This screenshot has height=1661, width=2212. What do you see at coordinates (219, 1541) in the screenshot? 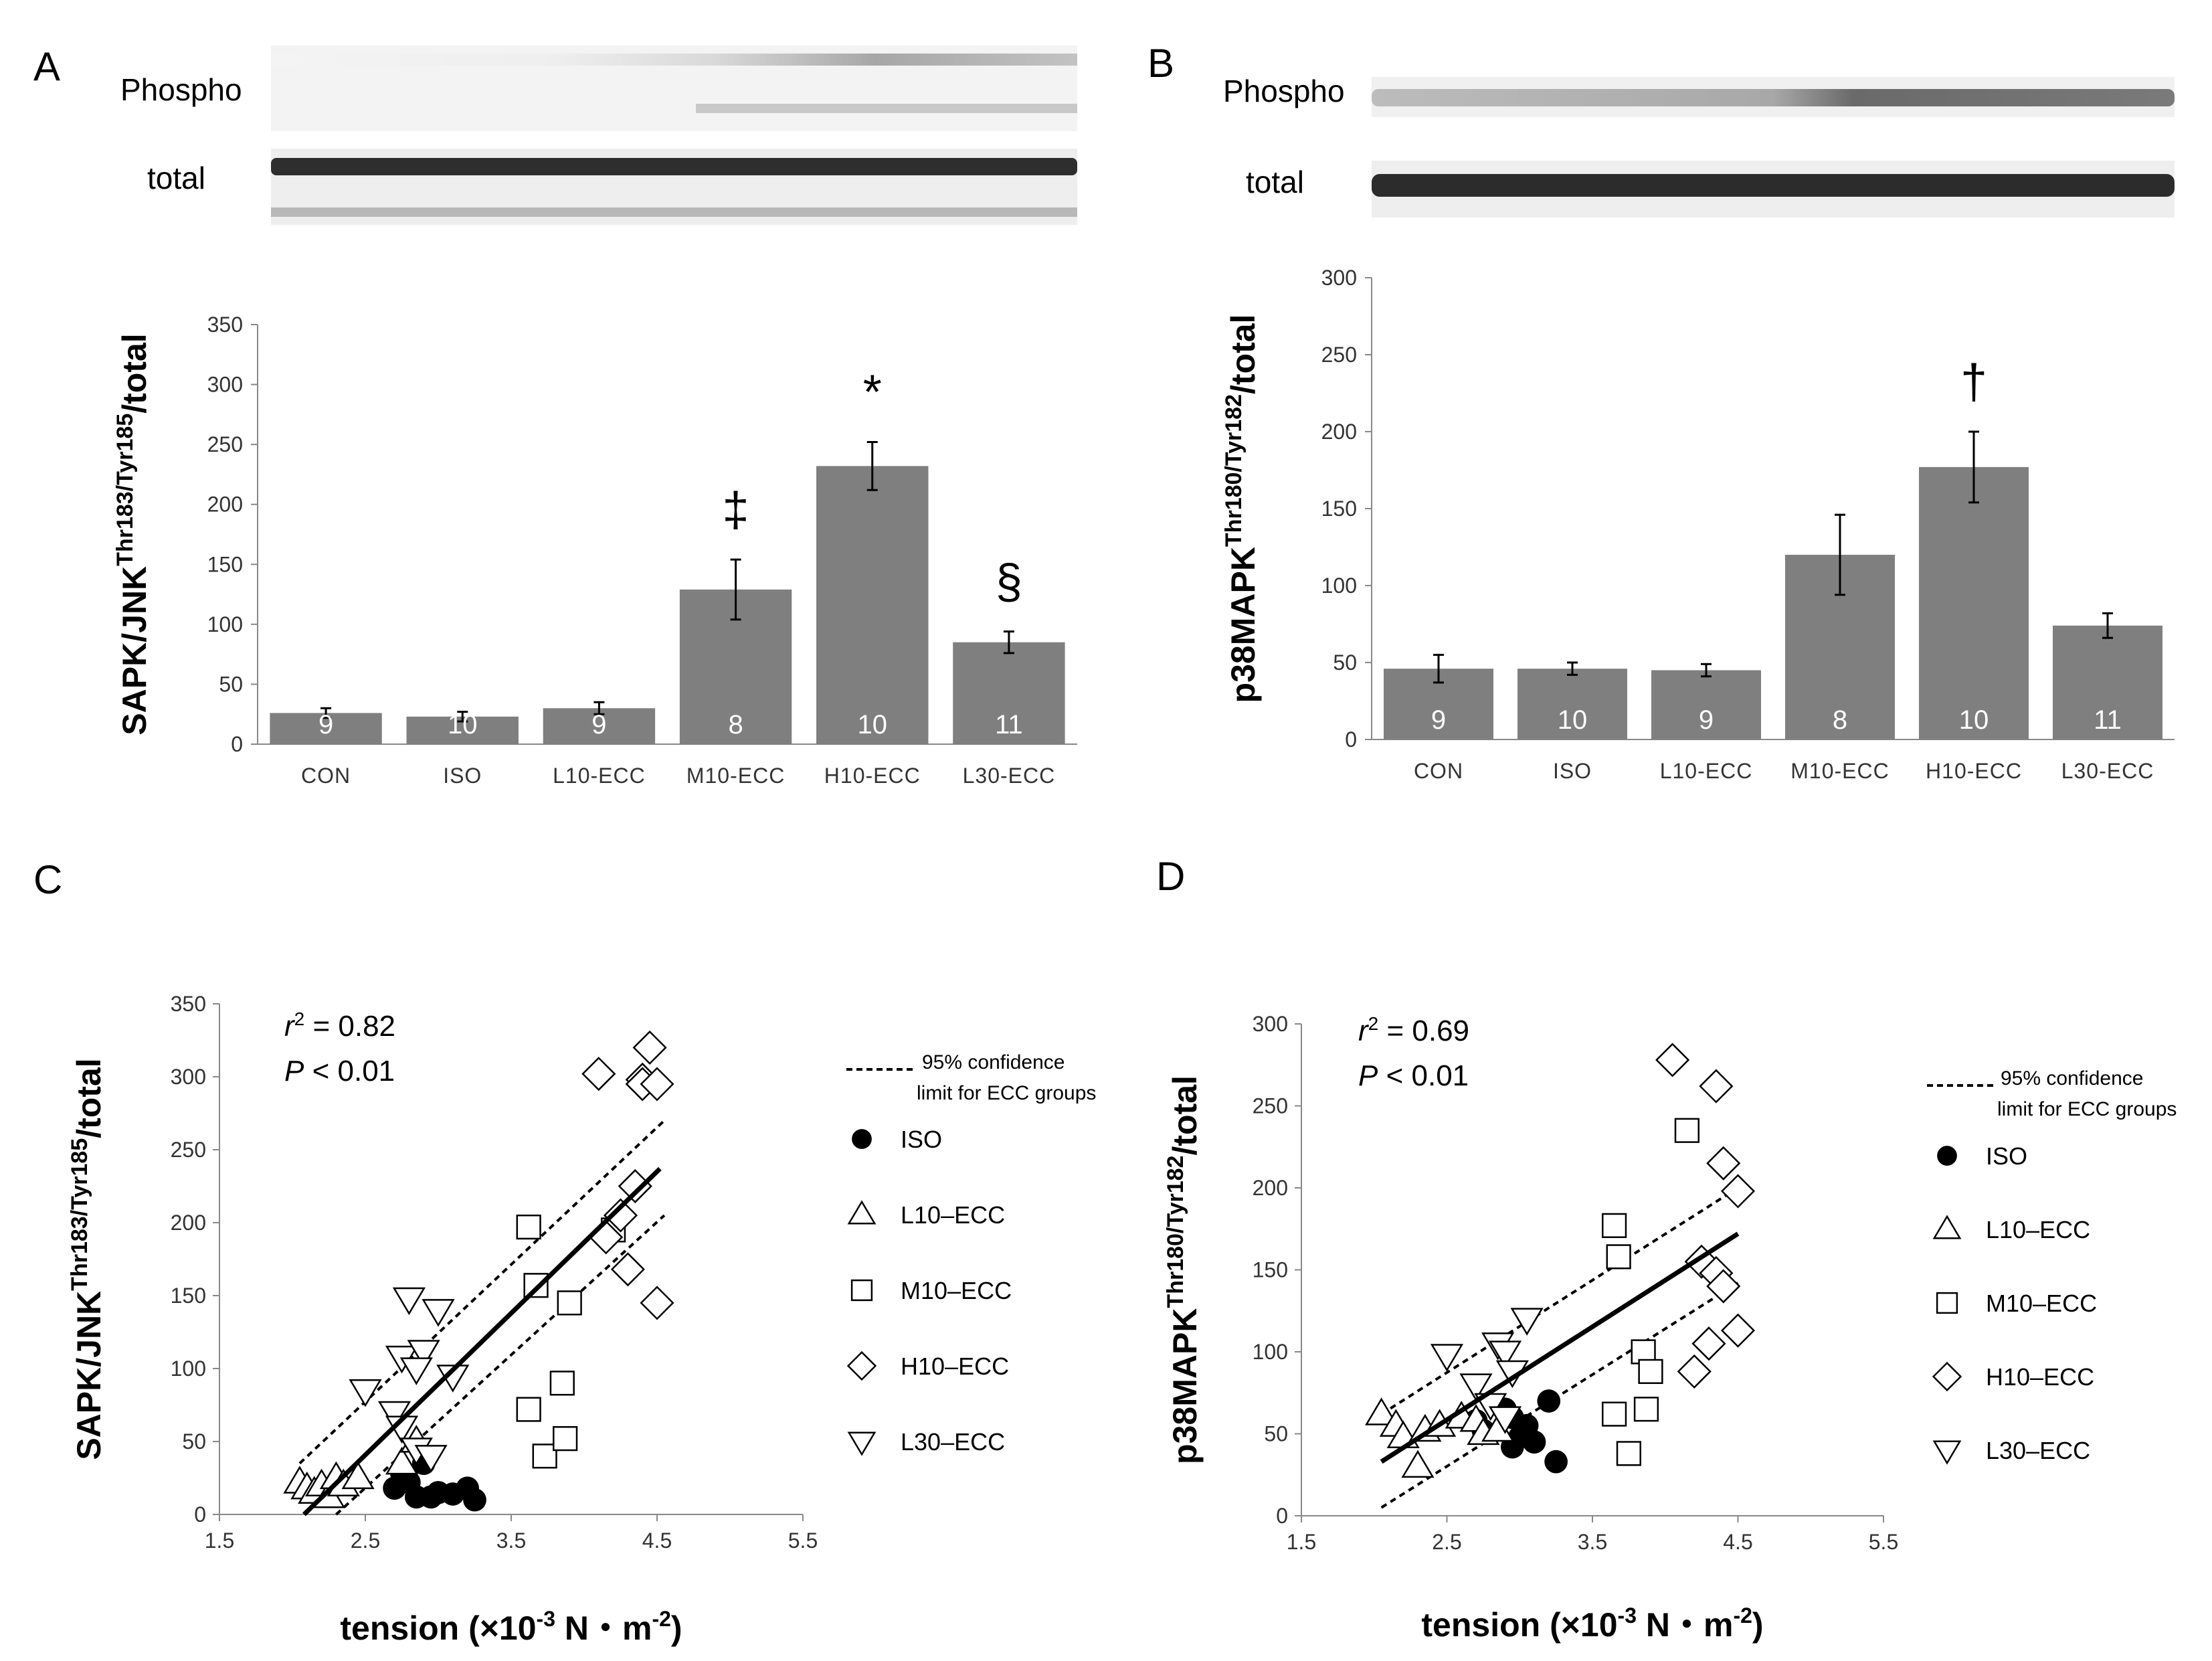
I see `x-tick-label: 1.5` at bounding box center [219, 1541].